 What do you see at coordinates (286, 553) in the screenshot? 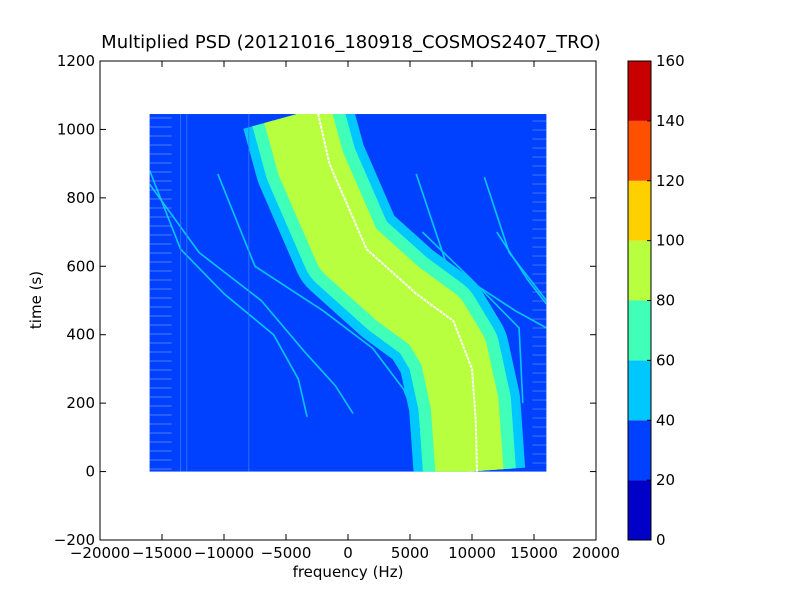
I see `x-tick-label: −5000` at bounding box center [286, 553].